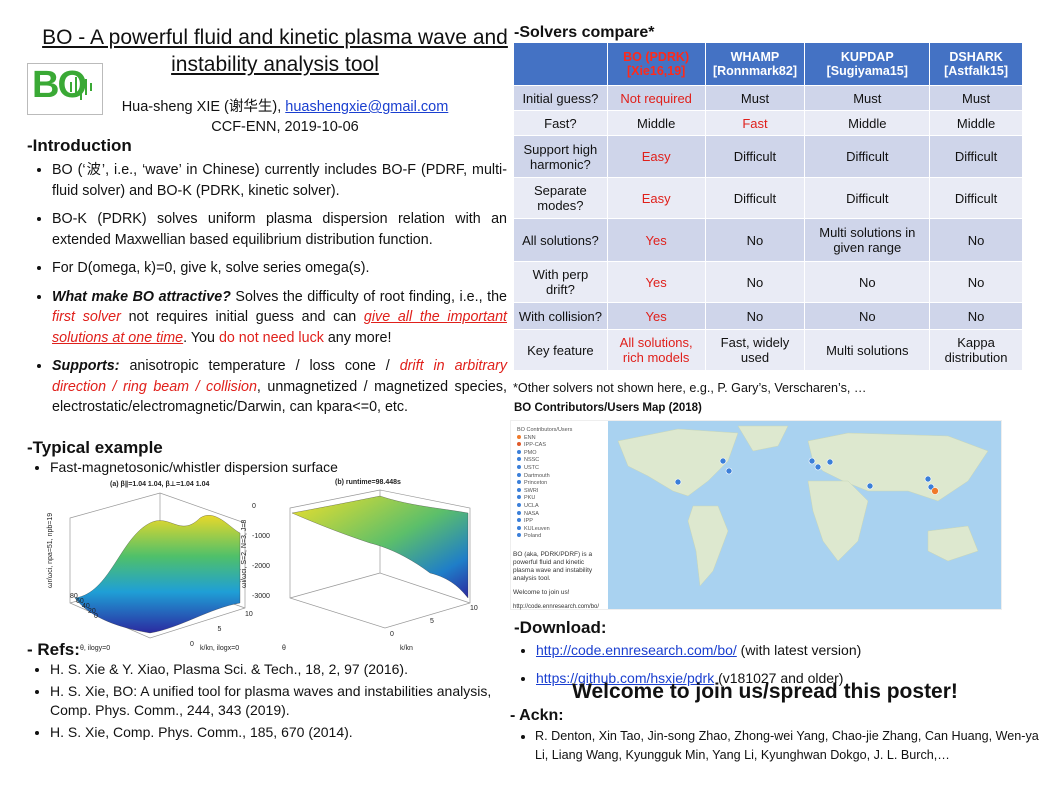 This screenshot has height=787, width=1050. Describe the element at coordinates (537, 715) in the screenshot. I see `section-heading: - Ackn:` at that location.